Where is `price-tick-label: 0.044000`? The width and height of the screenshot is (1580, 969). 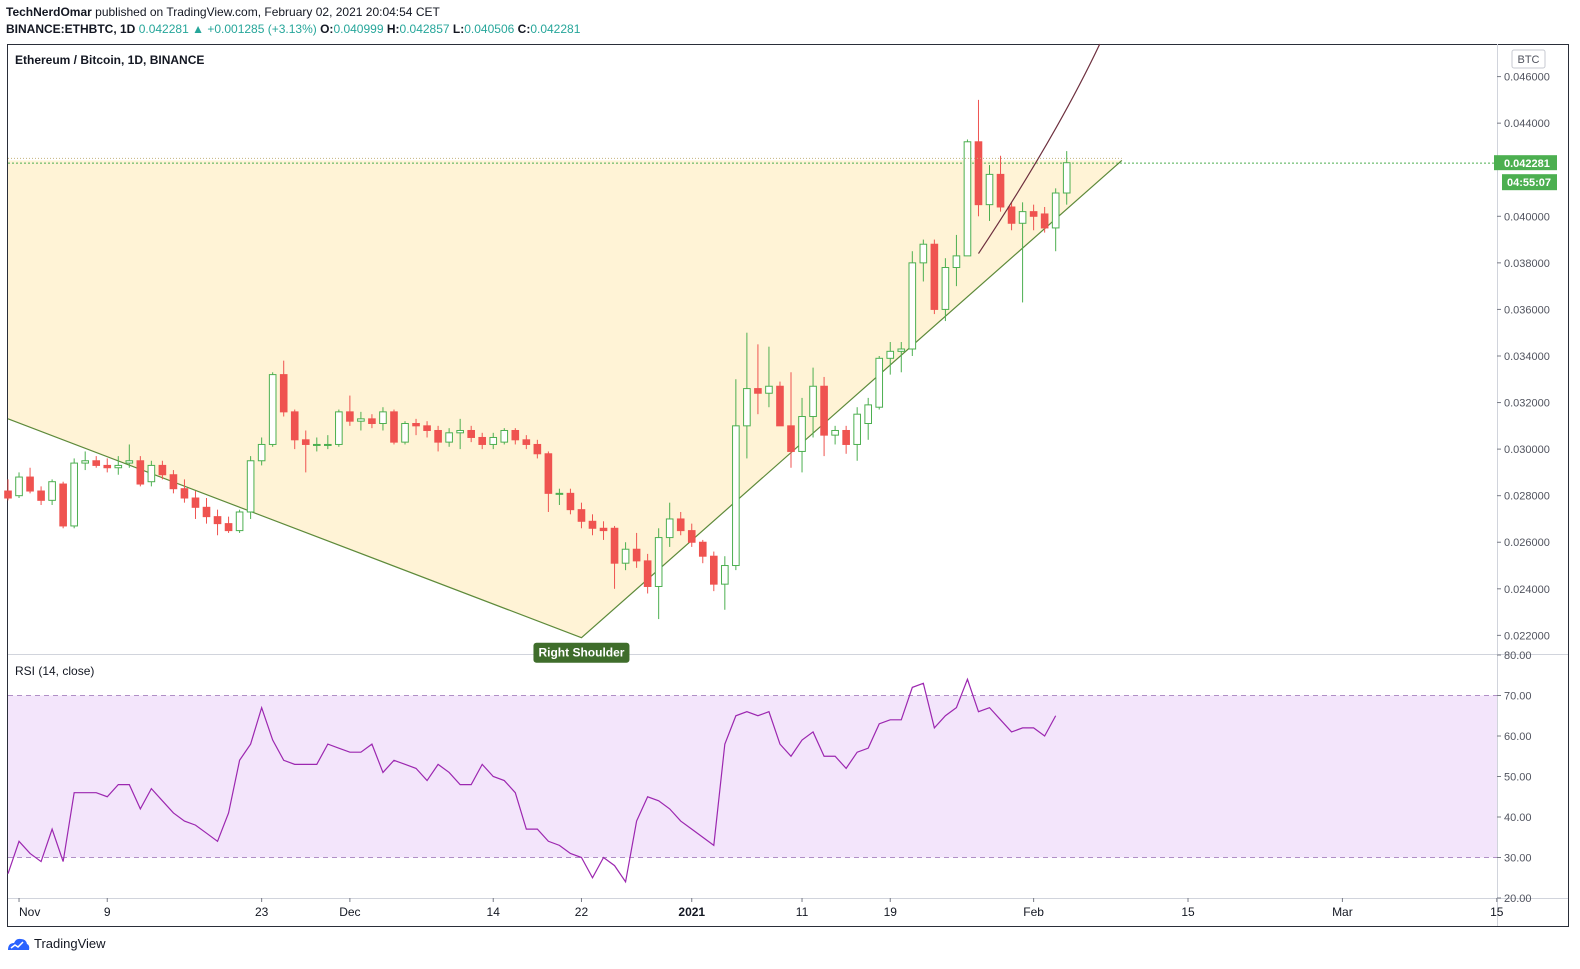
price-tick-label: 0.044000 is located at coordinates (1527, 124).